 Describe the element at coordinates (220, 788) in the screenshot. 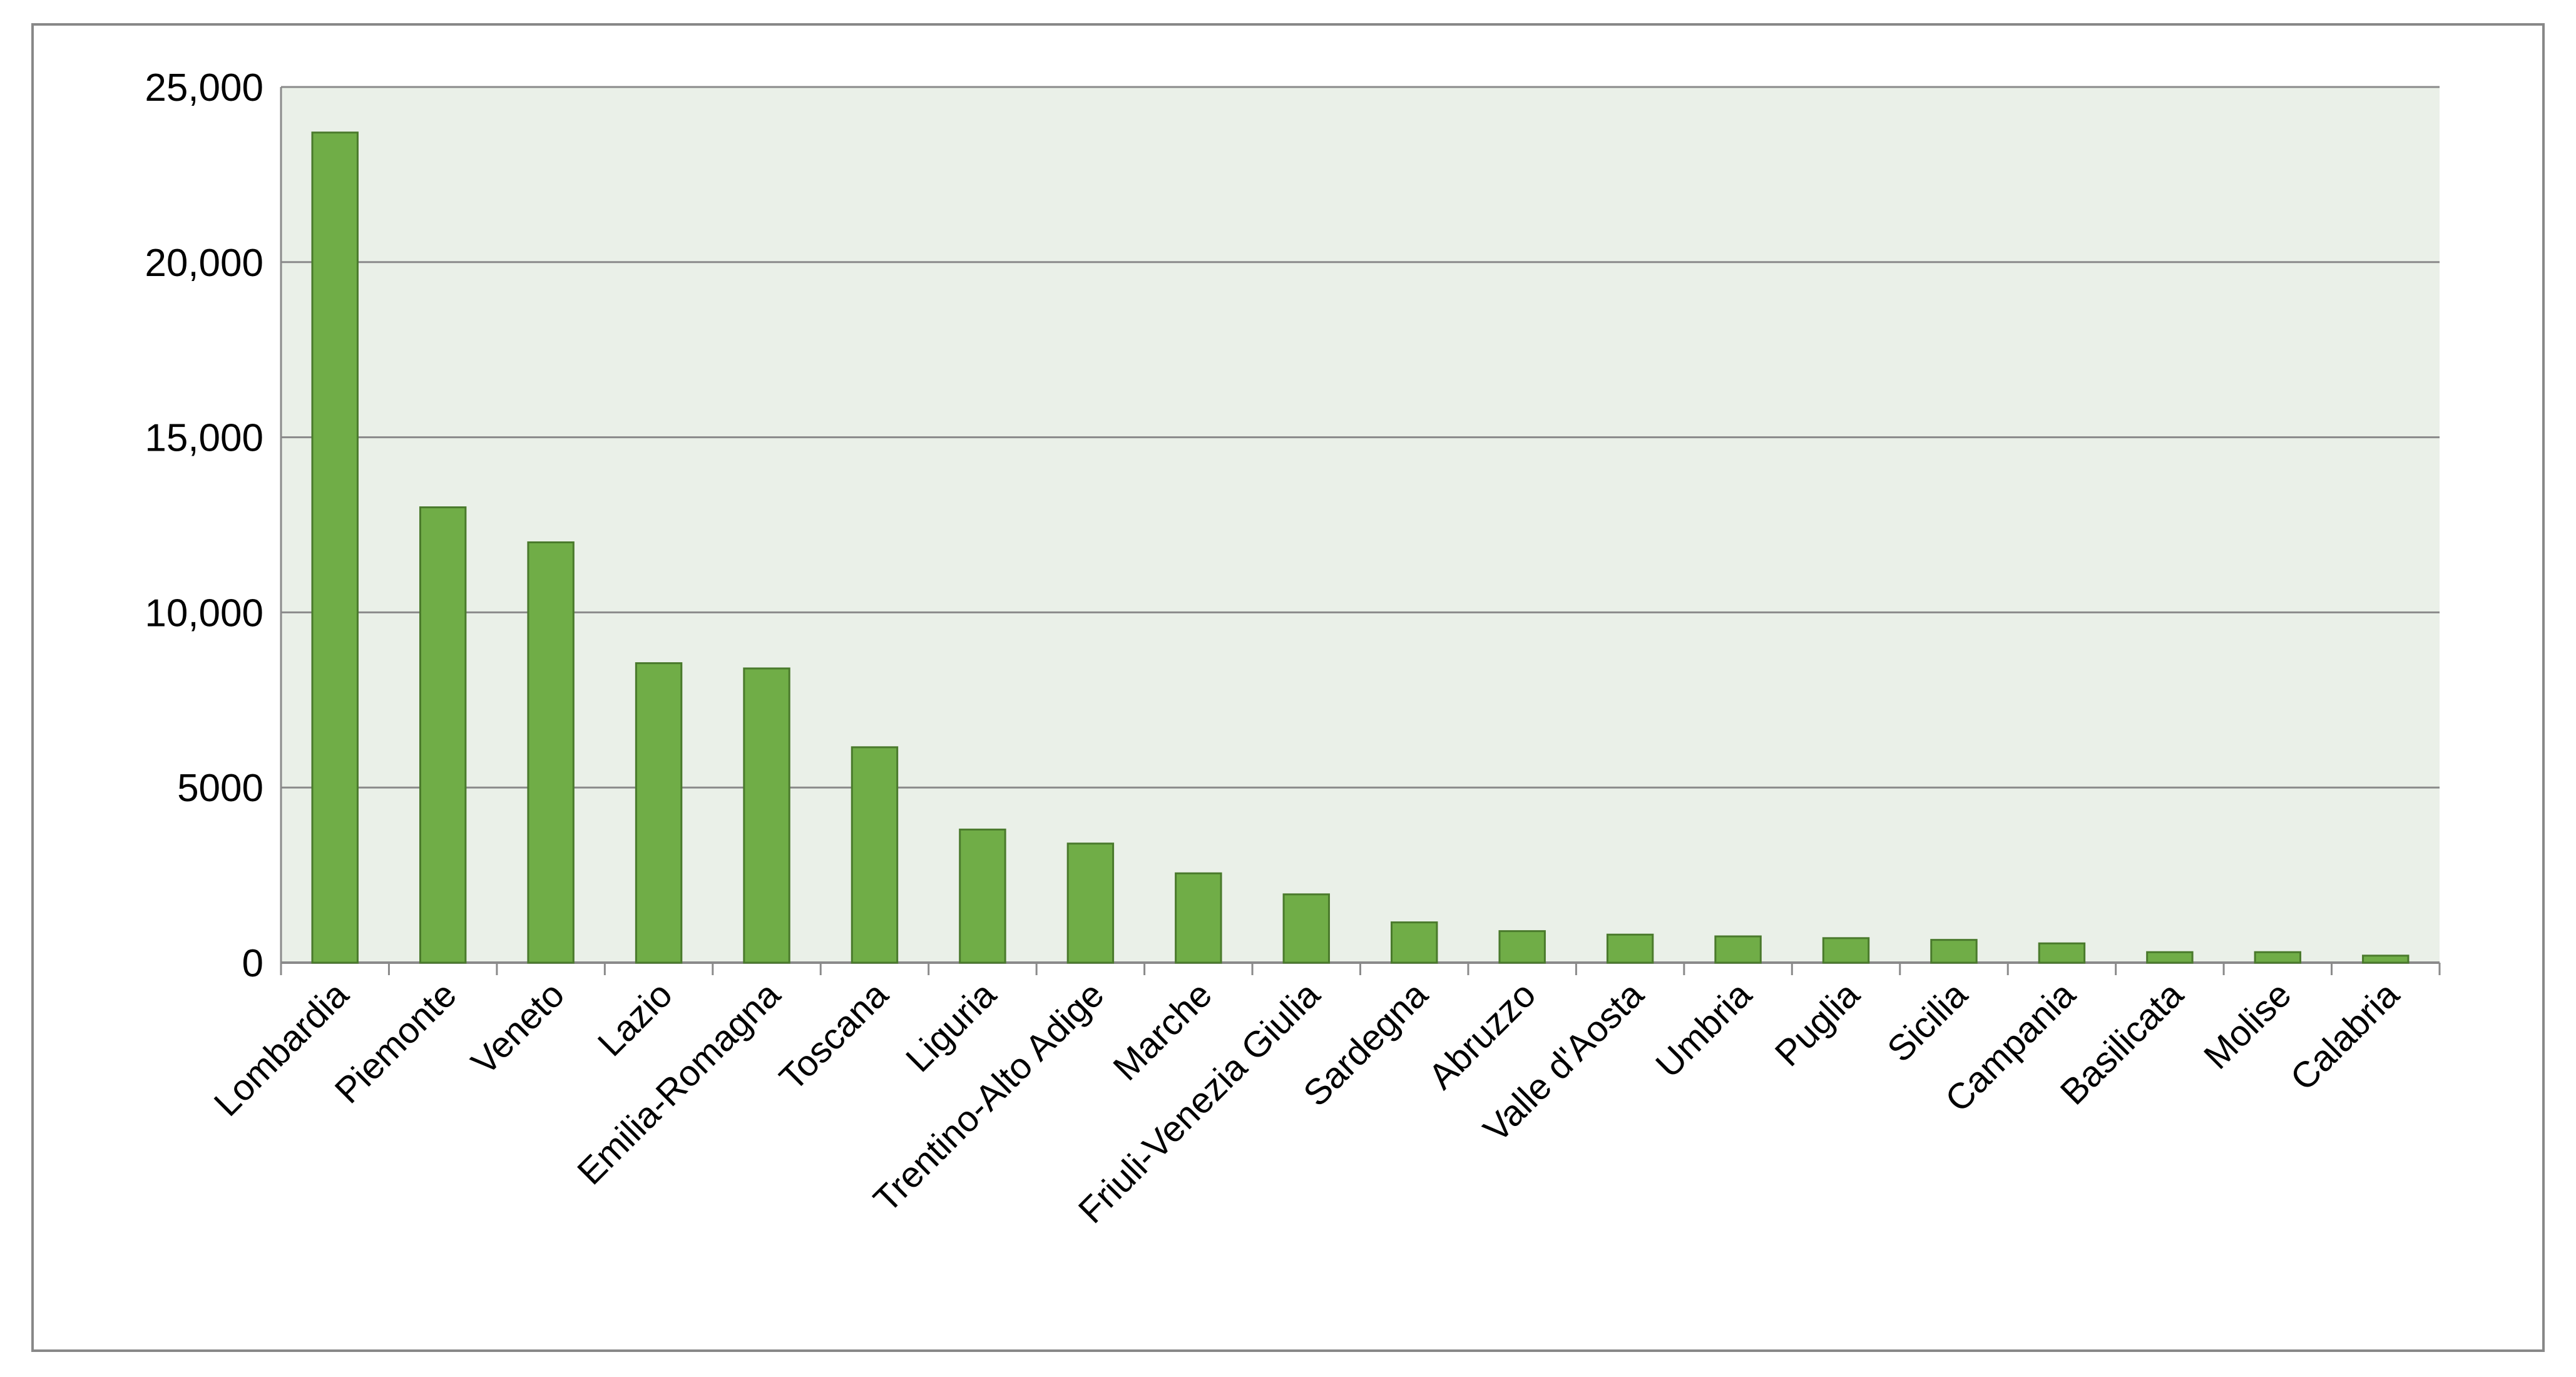

I see `y-tick-label: 5000` at that location.